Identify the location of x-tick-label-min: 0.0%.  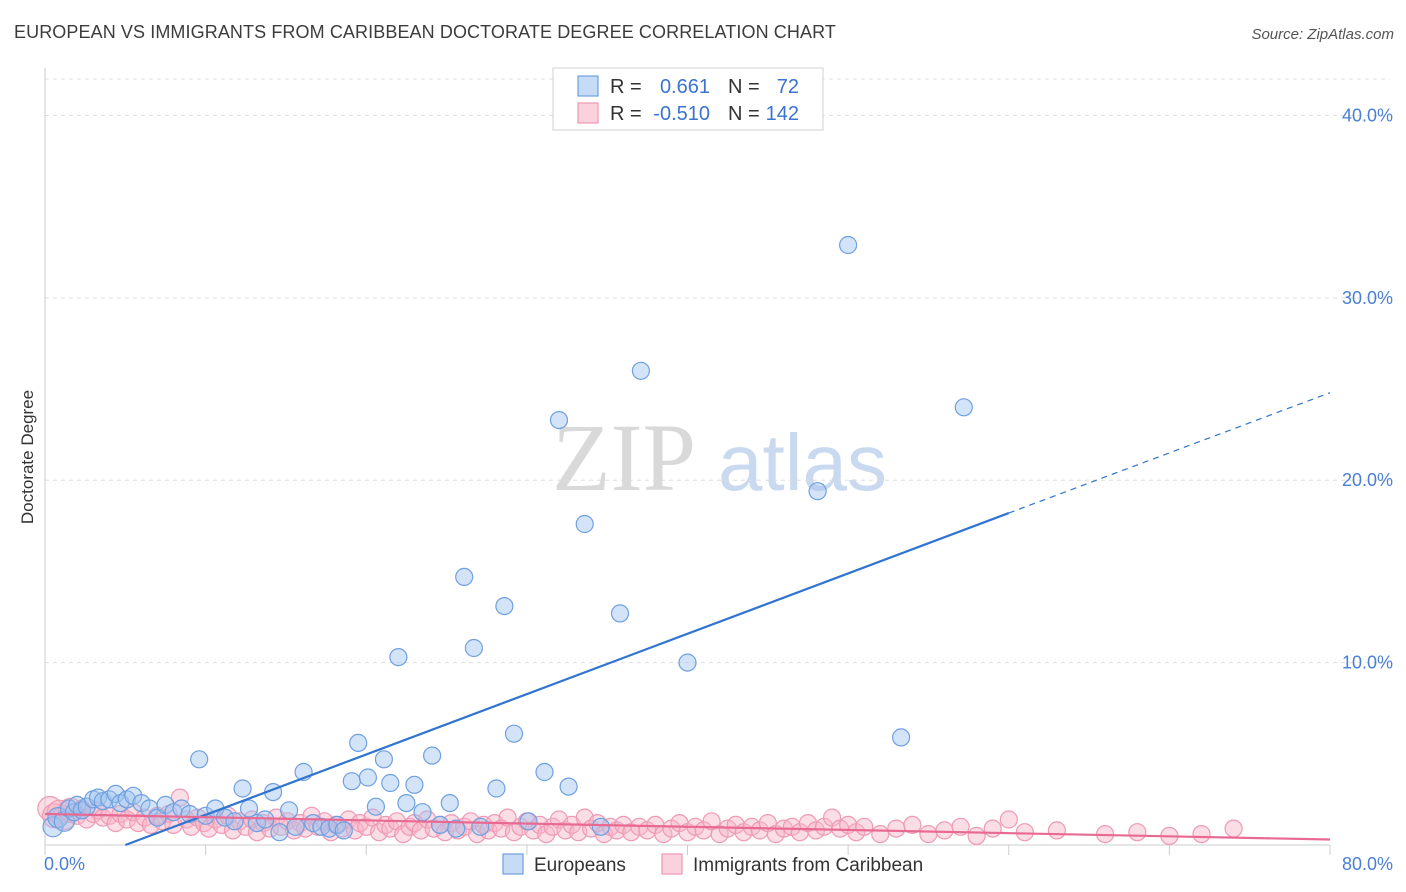
(64, 864).